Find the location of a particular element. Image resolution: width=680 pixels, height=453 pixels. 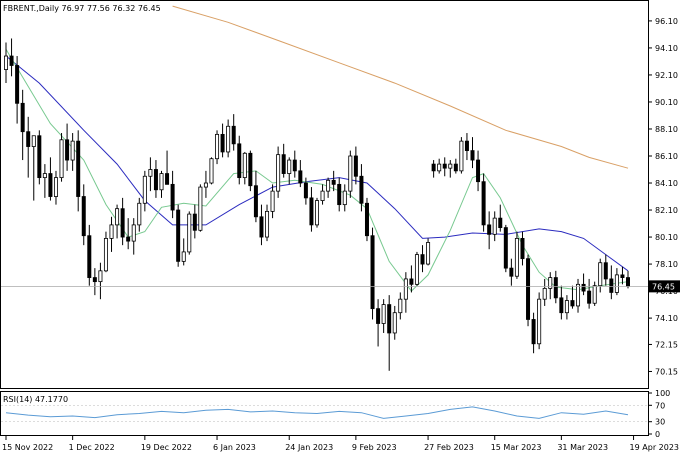

last-price-tag is located at coordinates (664, 286).